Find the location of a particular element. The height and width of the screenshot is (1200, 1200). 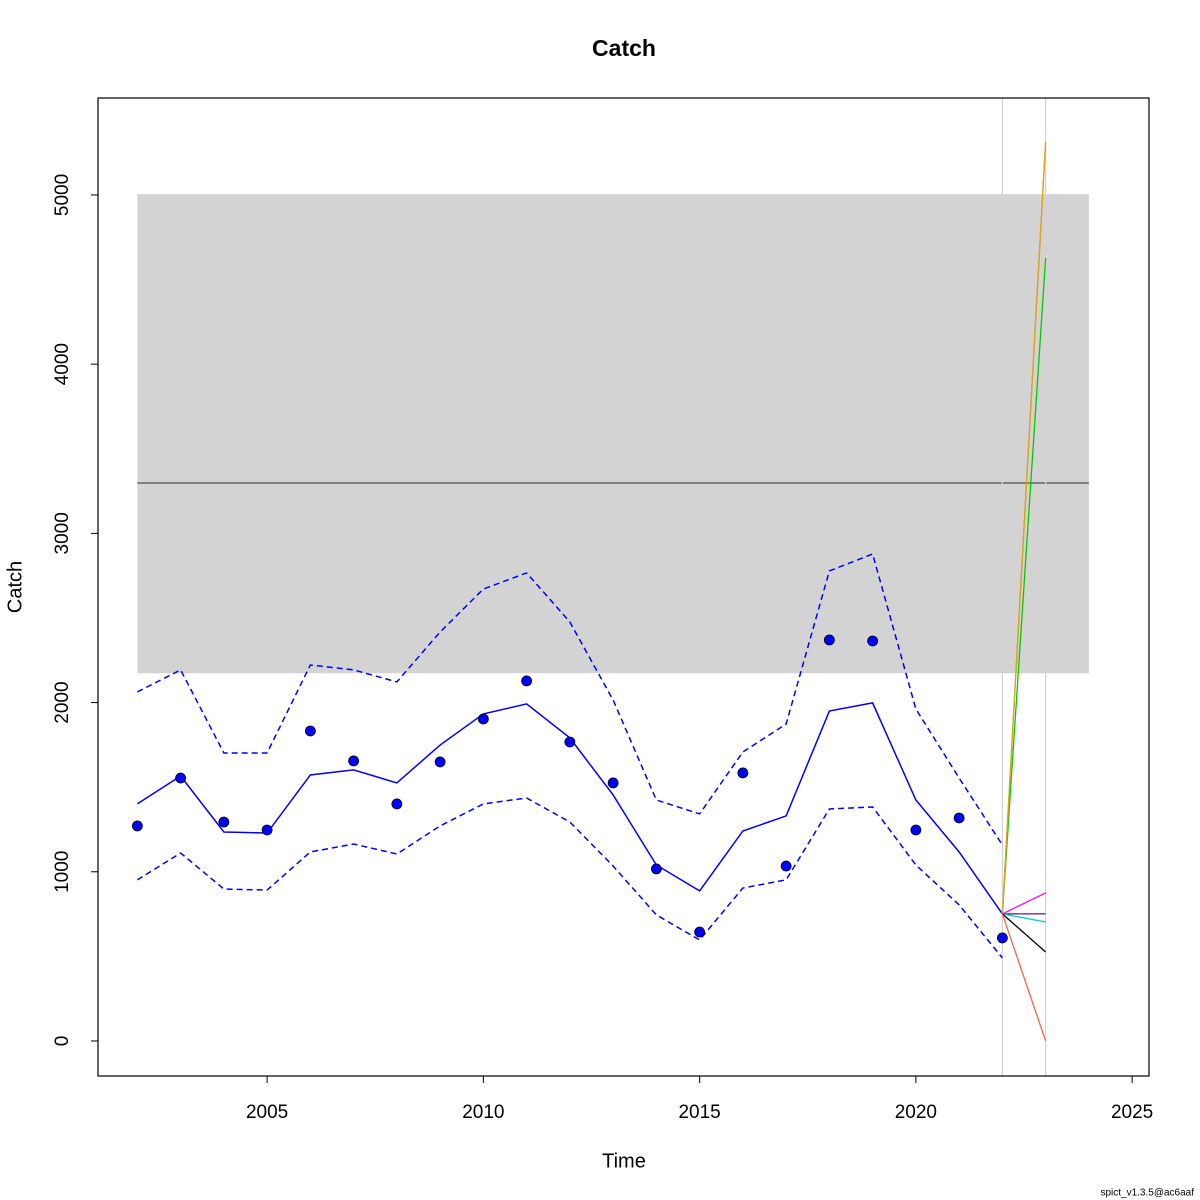

chart-title: Catch is located at coordinates (624, 48).